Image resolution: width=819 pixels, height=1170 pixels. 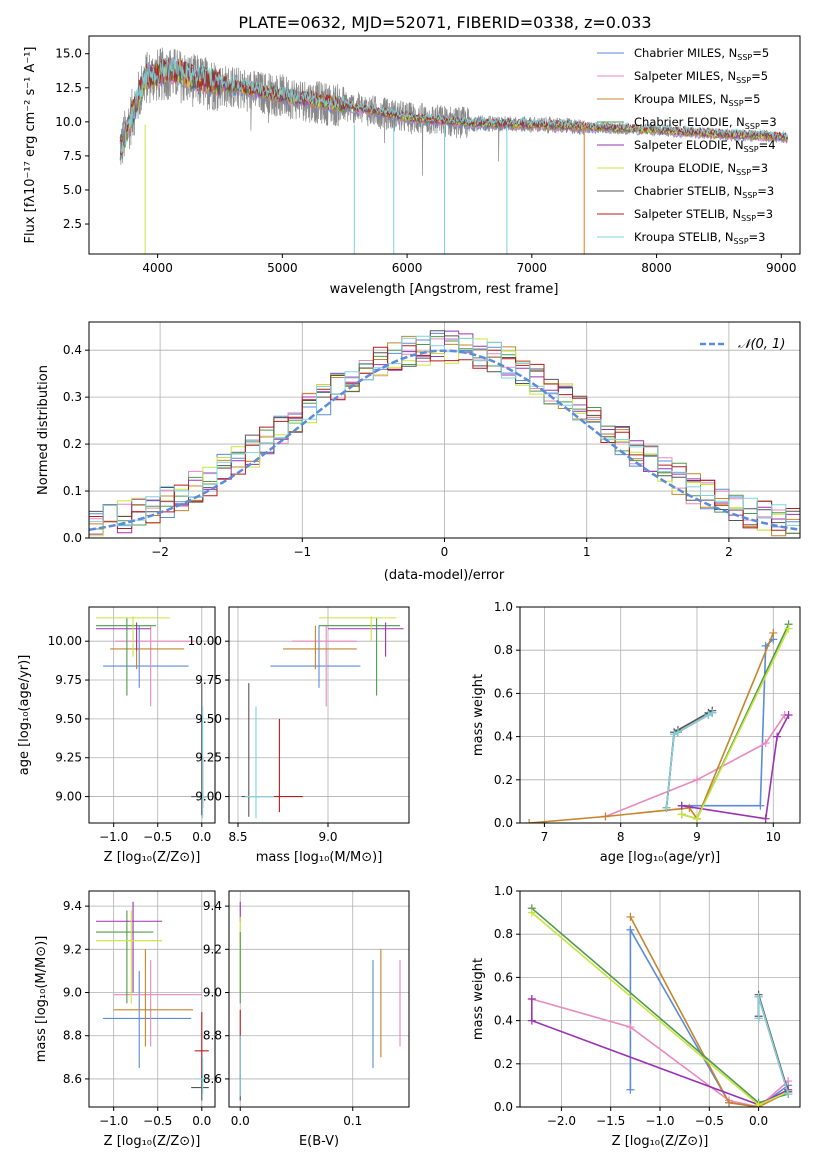 I want to click on gaussian-legend-label: 𝒩(0, 1), so click(x=761, y=344).